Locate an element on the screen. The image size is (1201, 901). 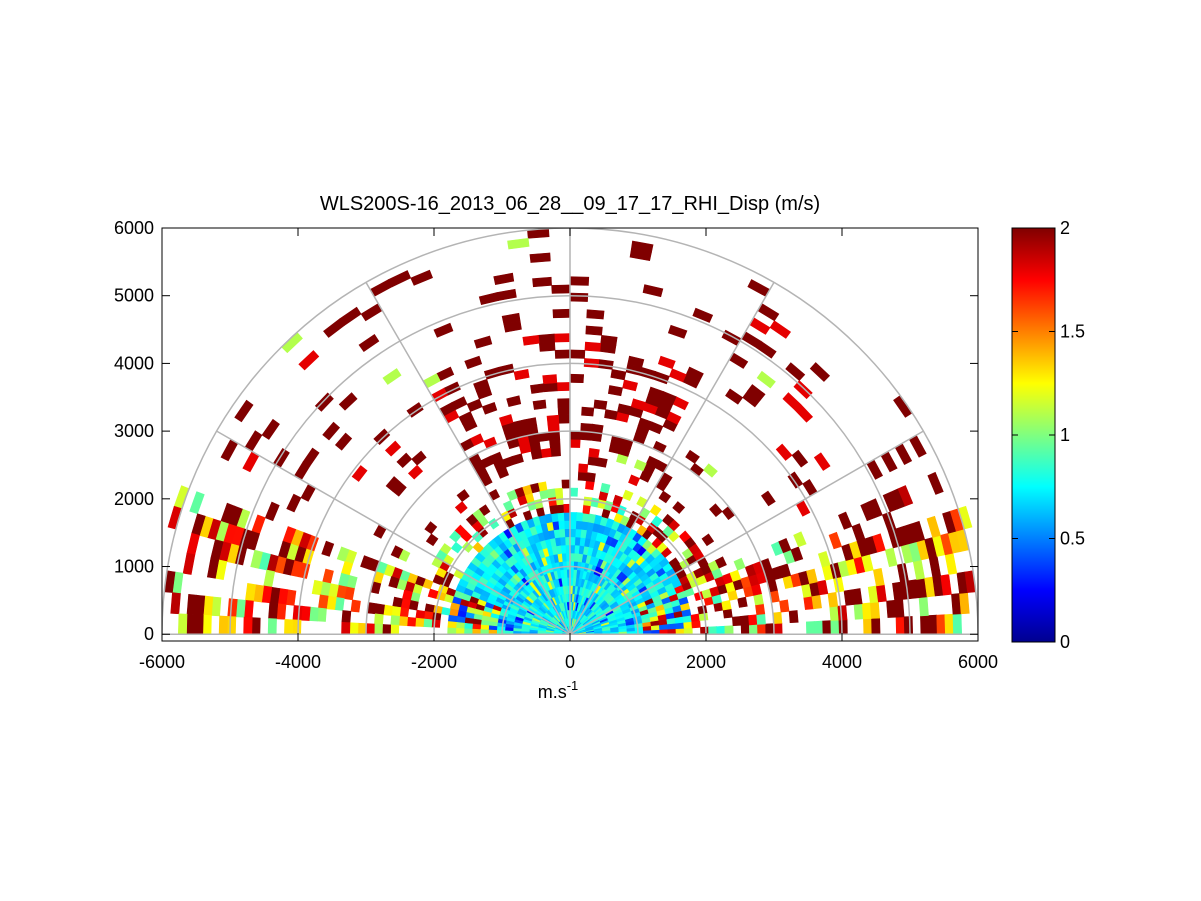
colorbar-tick-label: 0 is located at coordinates (1065, 642).